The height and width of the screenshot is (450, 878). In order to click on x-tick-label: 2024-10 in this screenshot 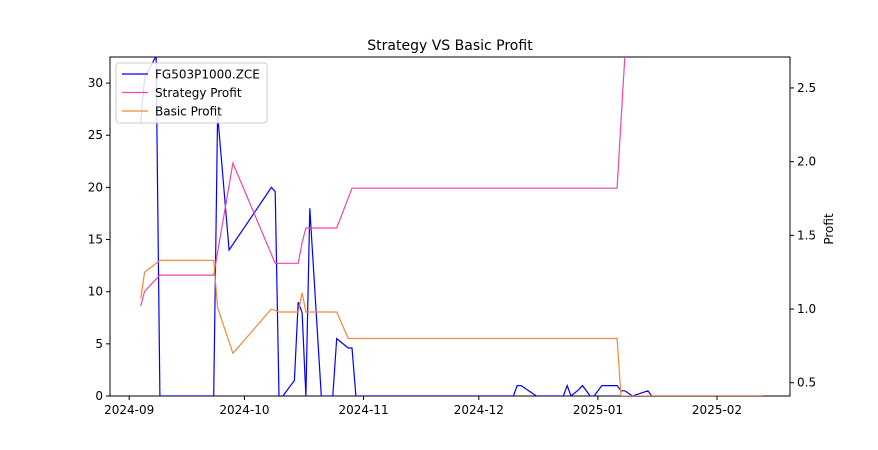, I will do `click(244, 410)`.